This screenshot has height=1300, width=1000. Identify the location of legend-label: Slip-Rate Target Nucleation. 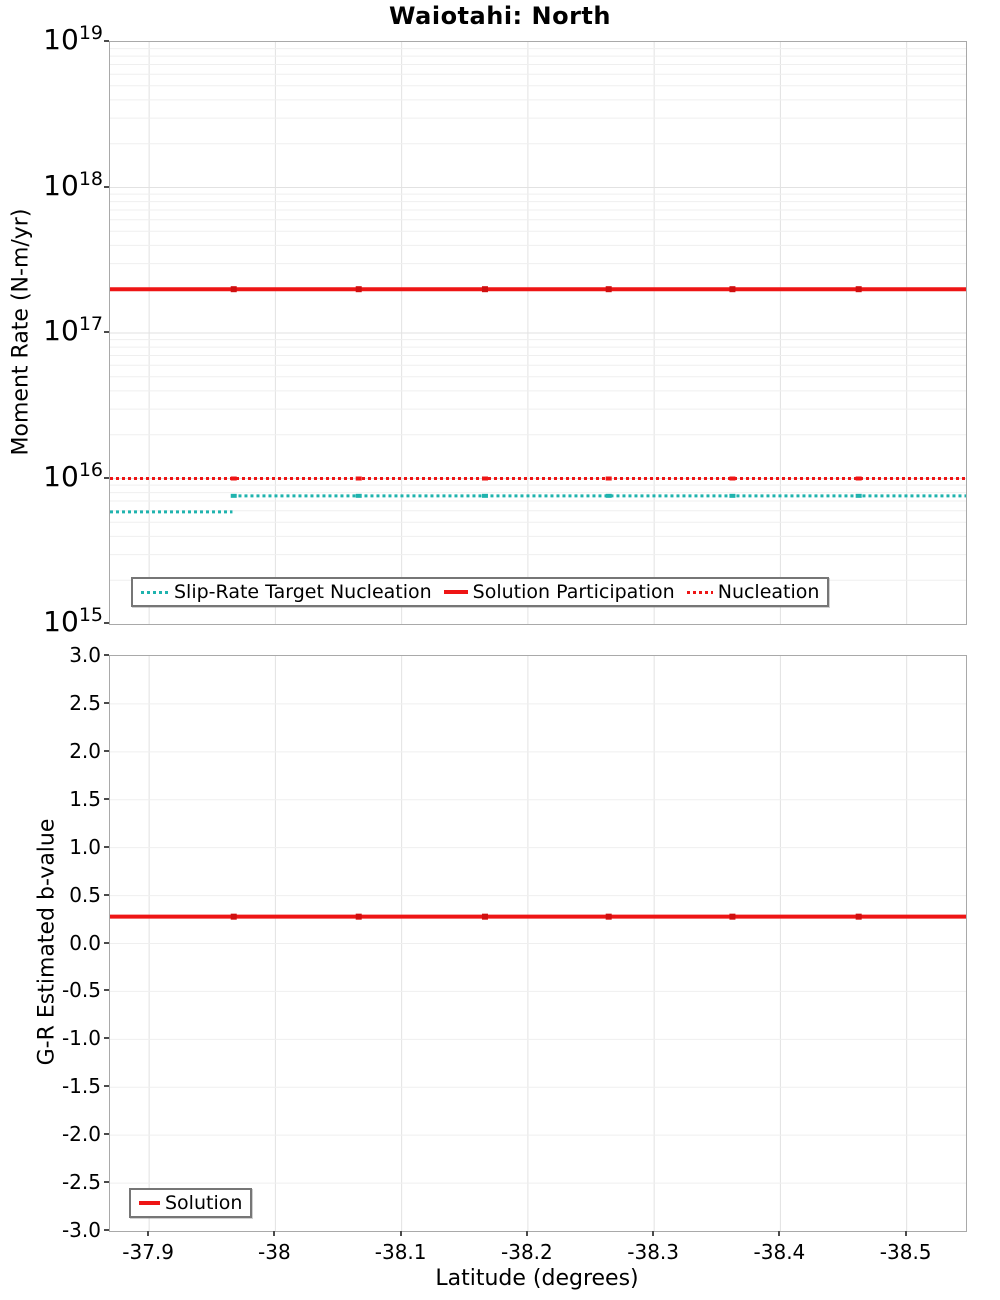
(303, 592).